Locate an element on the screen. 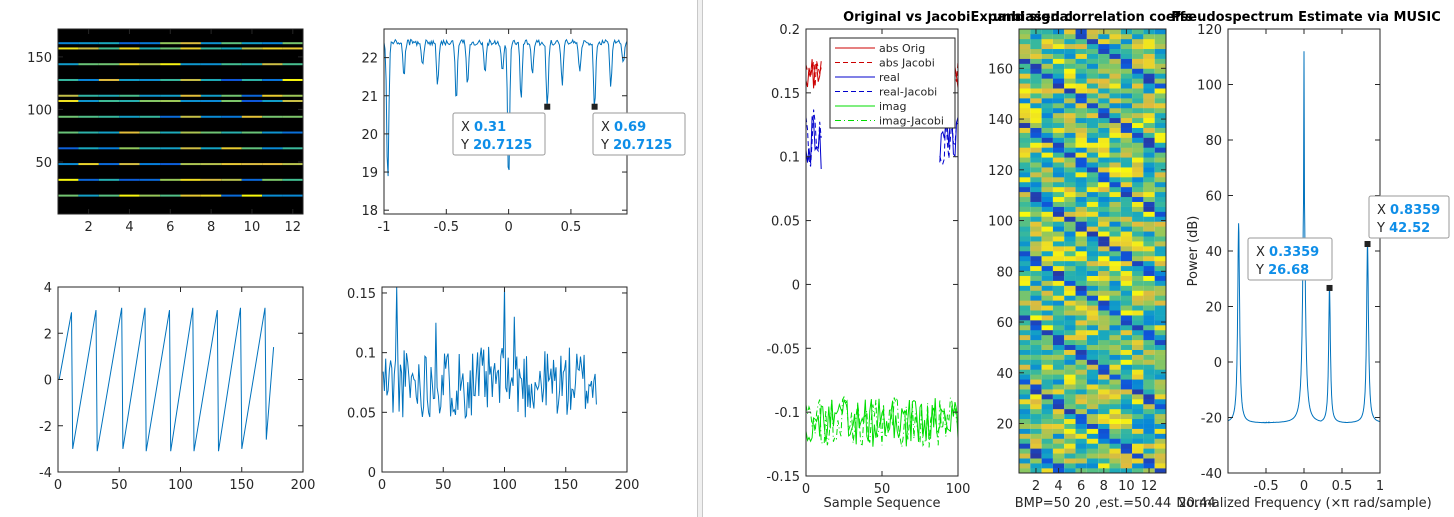 Image resolution: width=1454 pixels, height=517 pixels. line1-datatip-2-x-row: X 0.69 is located at coordinates (623, 127).